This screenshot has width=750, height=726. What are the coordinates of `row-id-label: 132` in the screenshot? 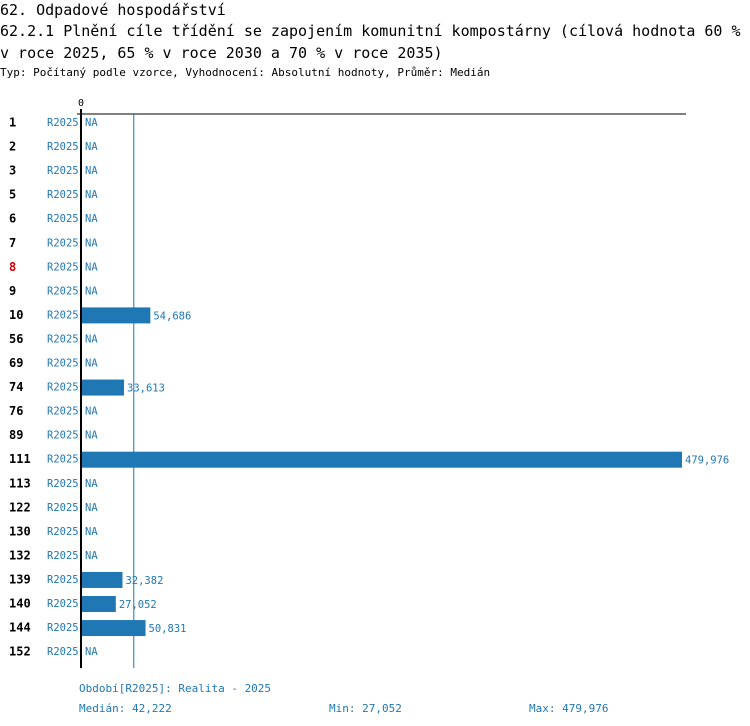 It's located at (20, 555).